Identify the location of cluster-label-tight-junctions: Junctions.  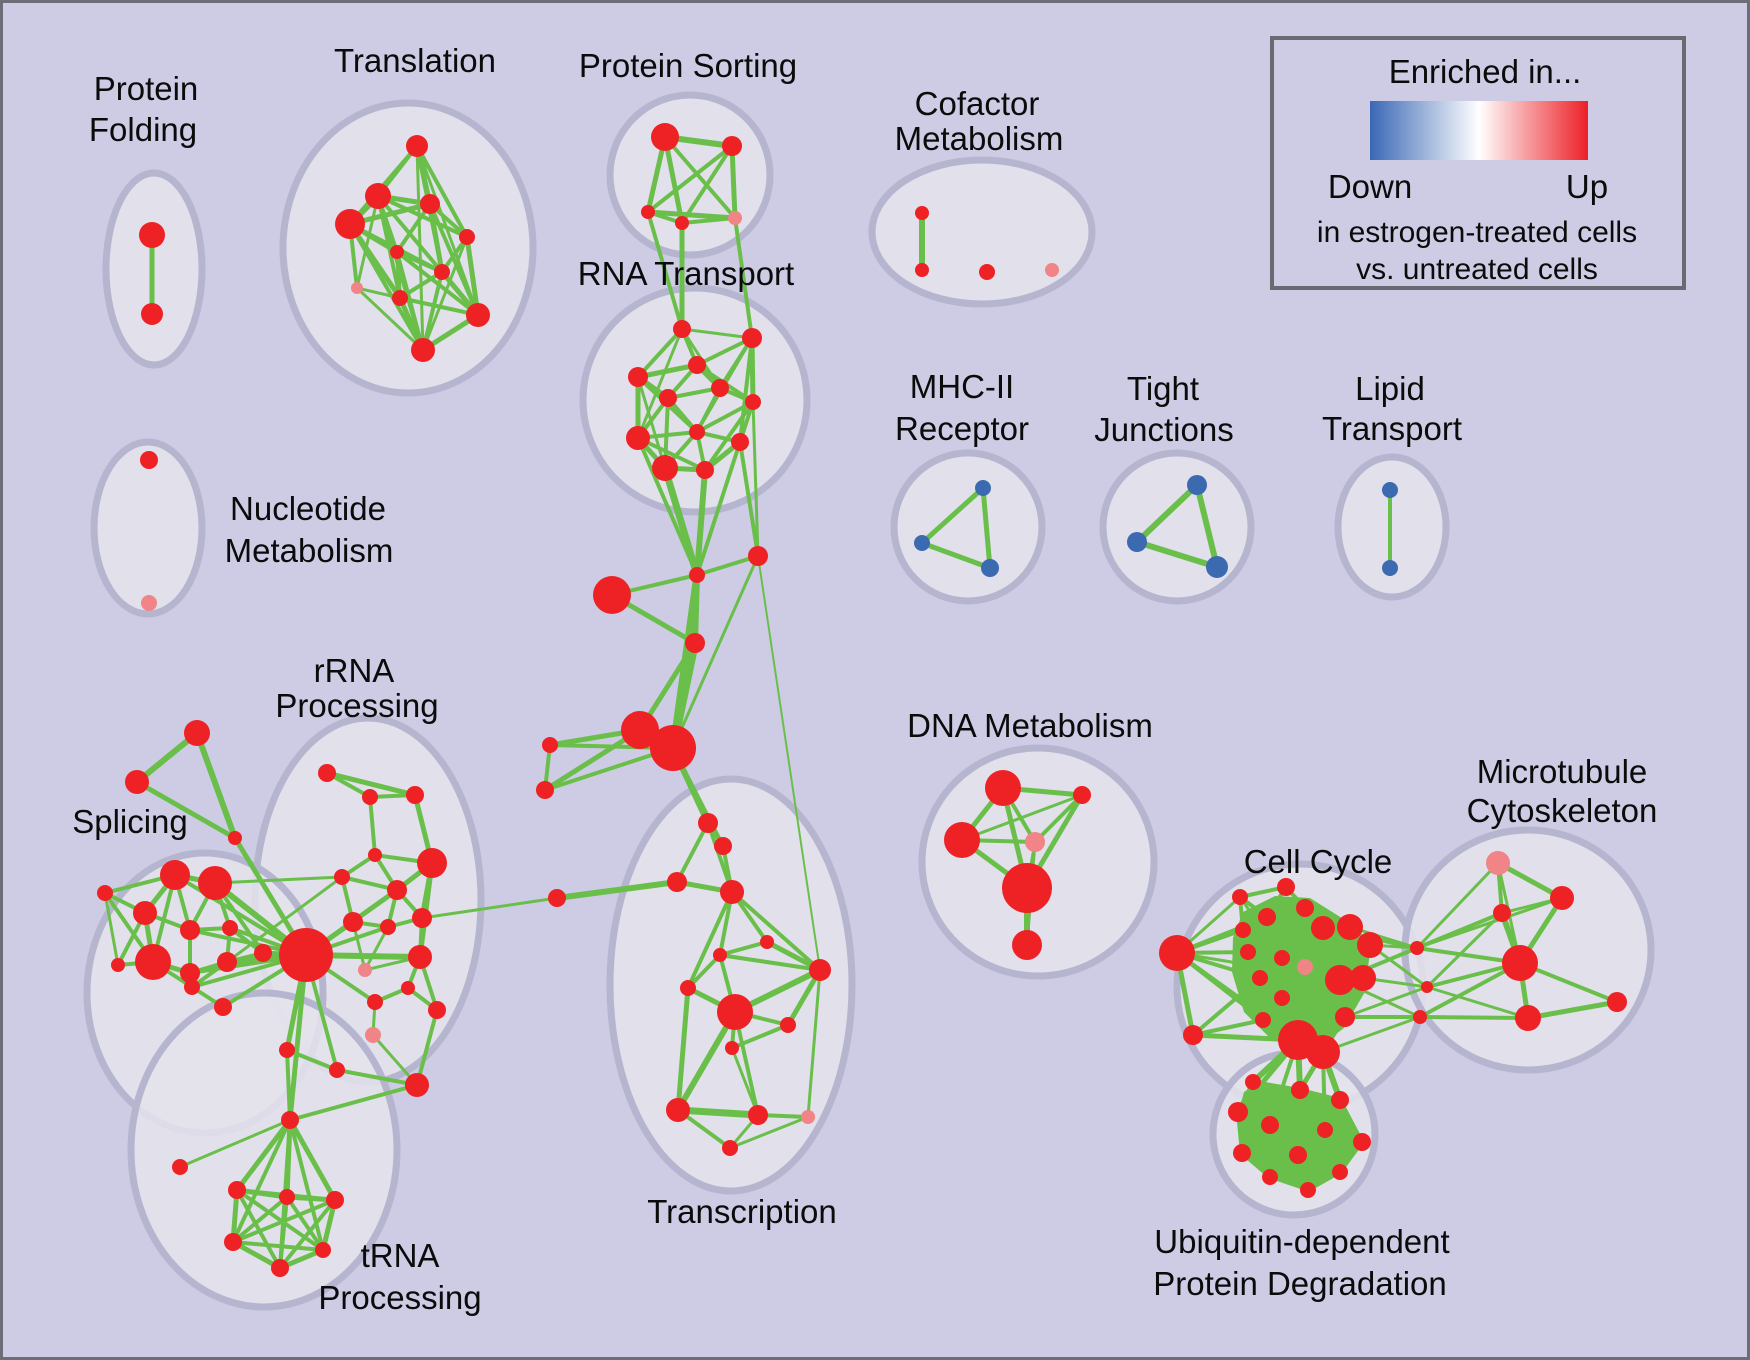
(1163, 429).